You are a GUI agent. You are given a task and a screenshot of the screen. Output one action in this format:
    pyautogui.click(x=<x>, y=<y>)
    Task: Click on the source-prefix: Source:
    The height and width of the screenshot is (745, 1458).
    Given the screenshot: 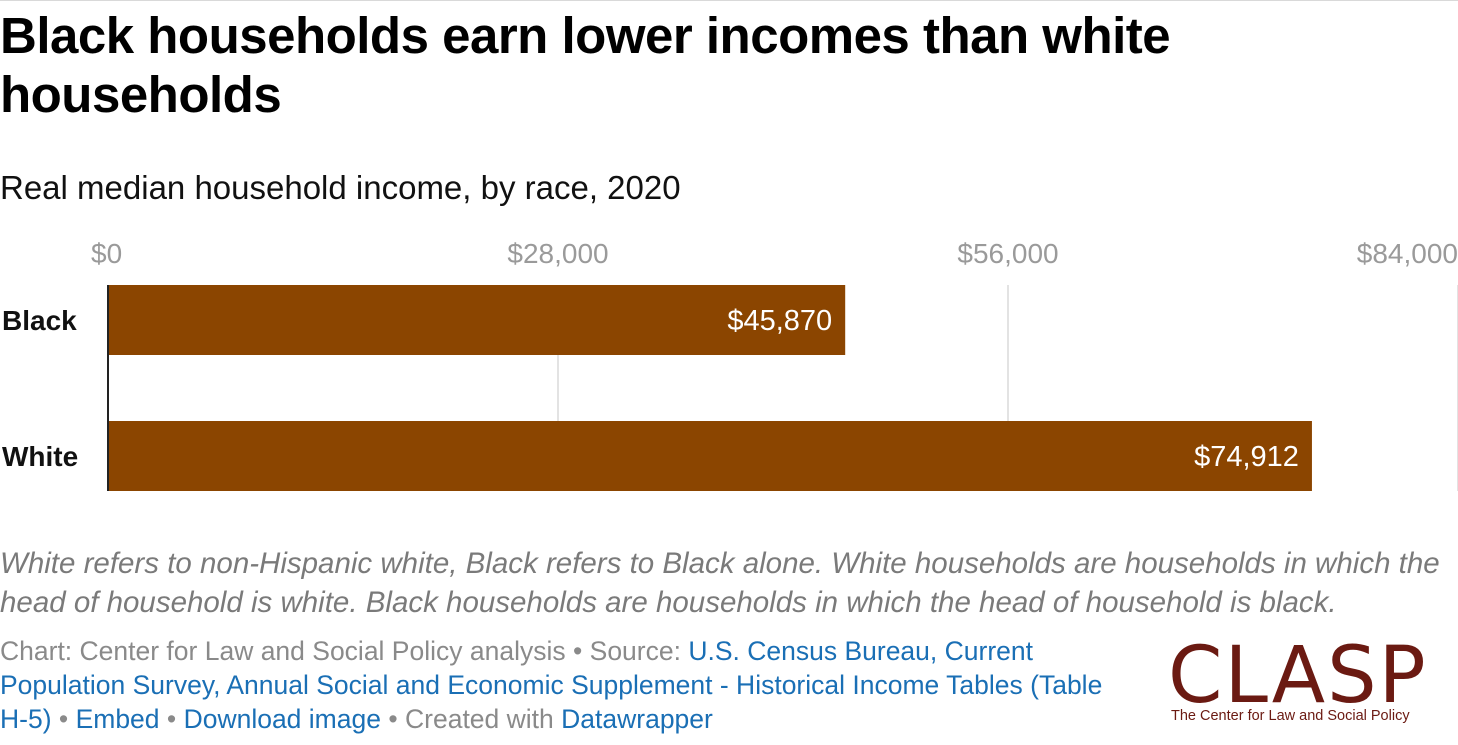 What is the action you would take?
    pyautogui.click(x=635, y=651)
    